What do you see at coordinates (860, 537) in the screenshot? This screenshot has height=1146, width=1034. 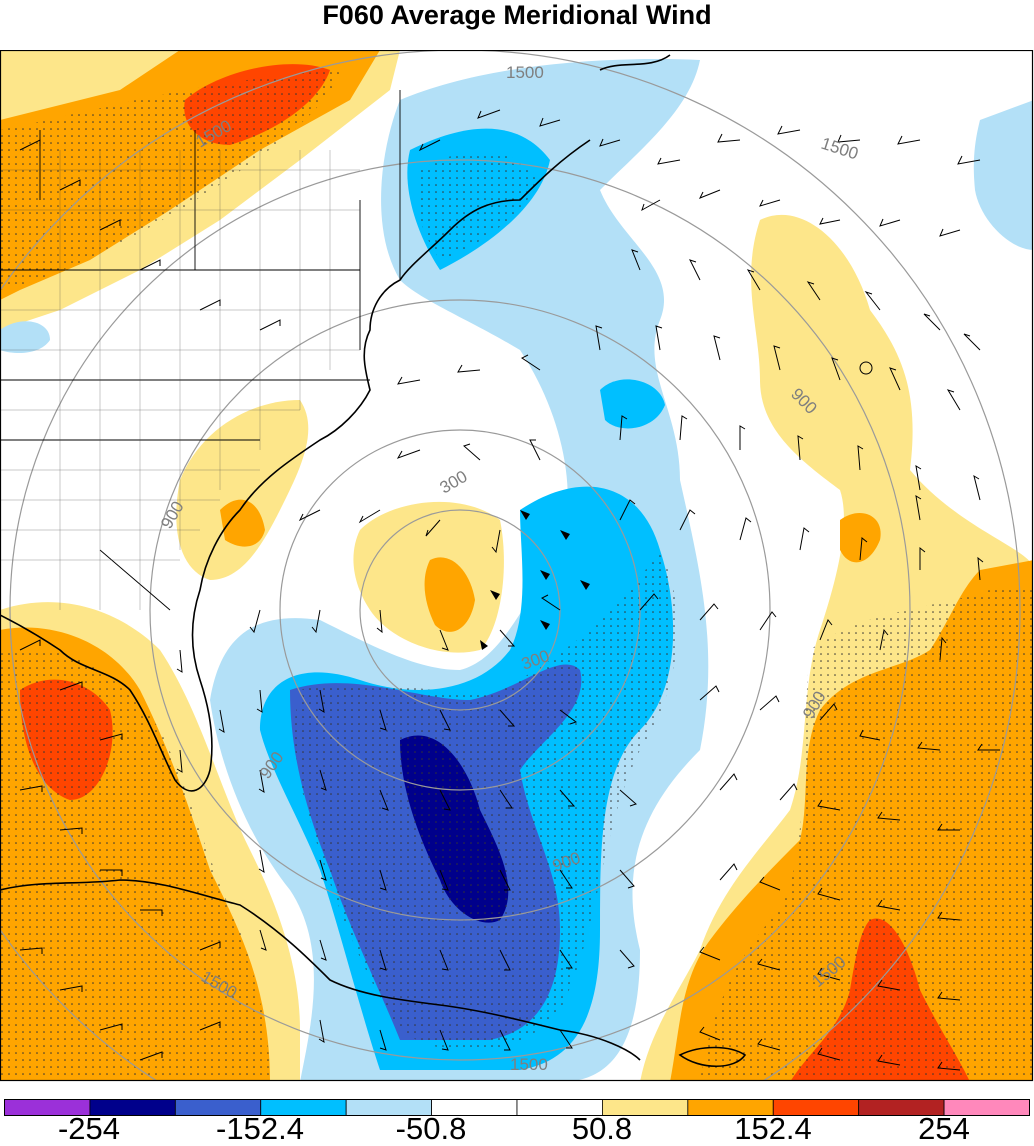 I see `shade-orange-east-small` at bounding box center [860, 537].